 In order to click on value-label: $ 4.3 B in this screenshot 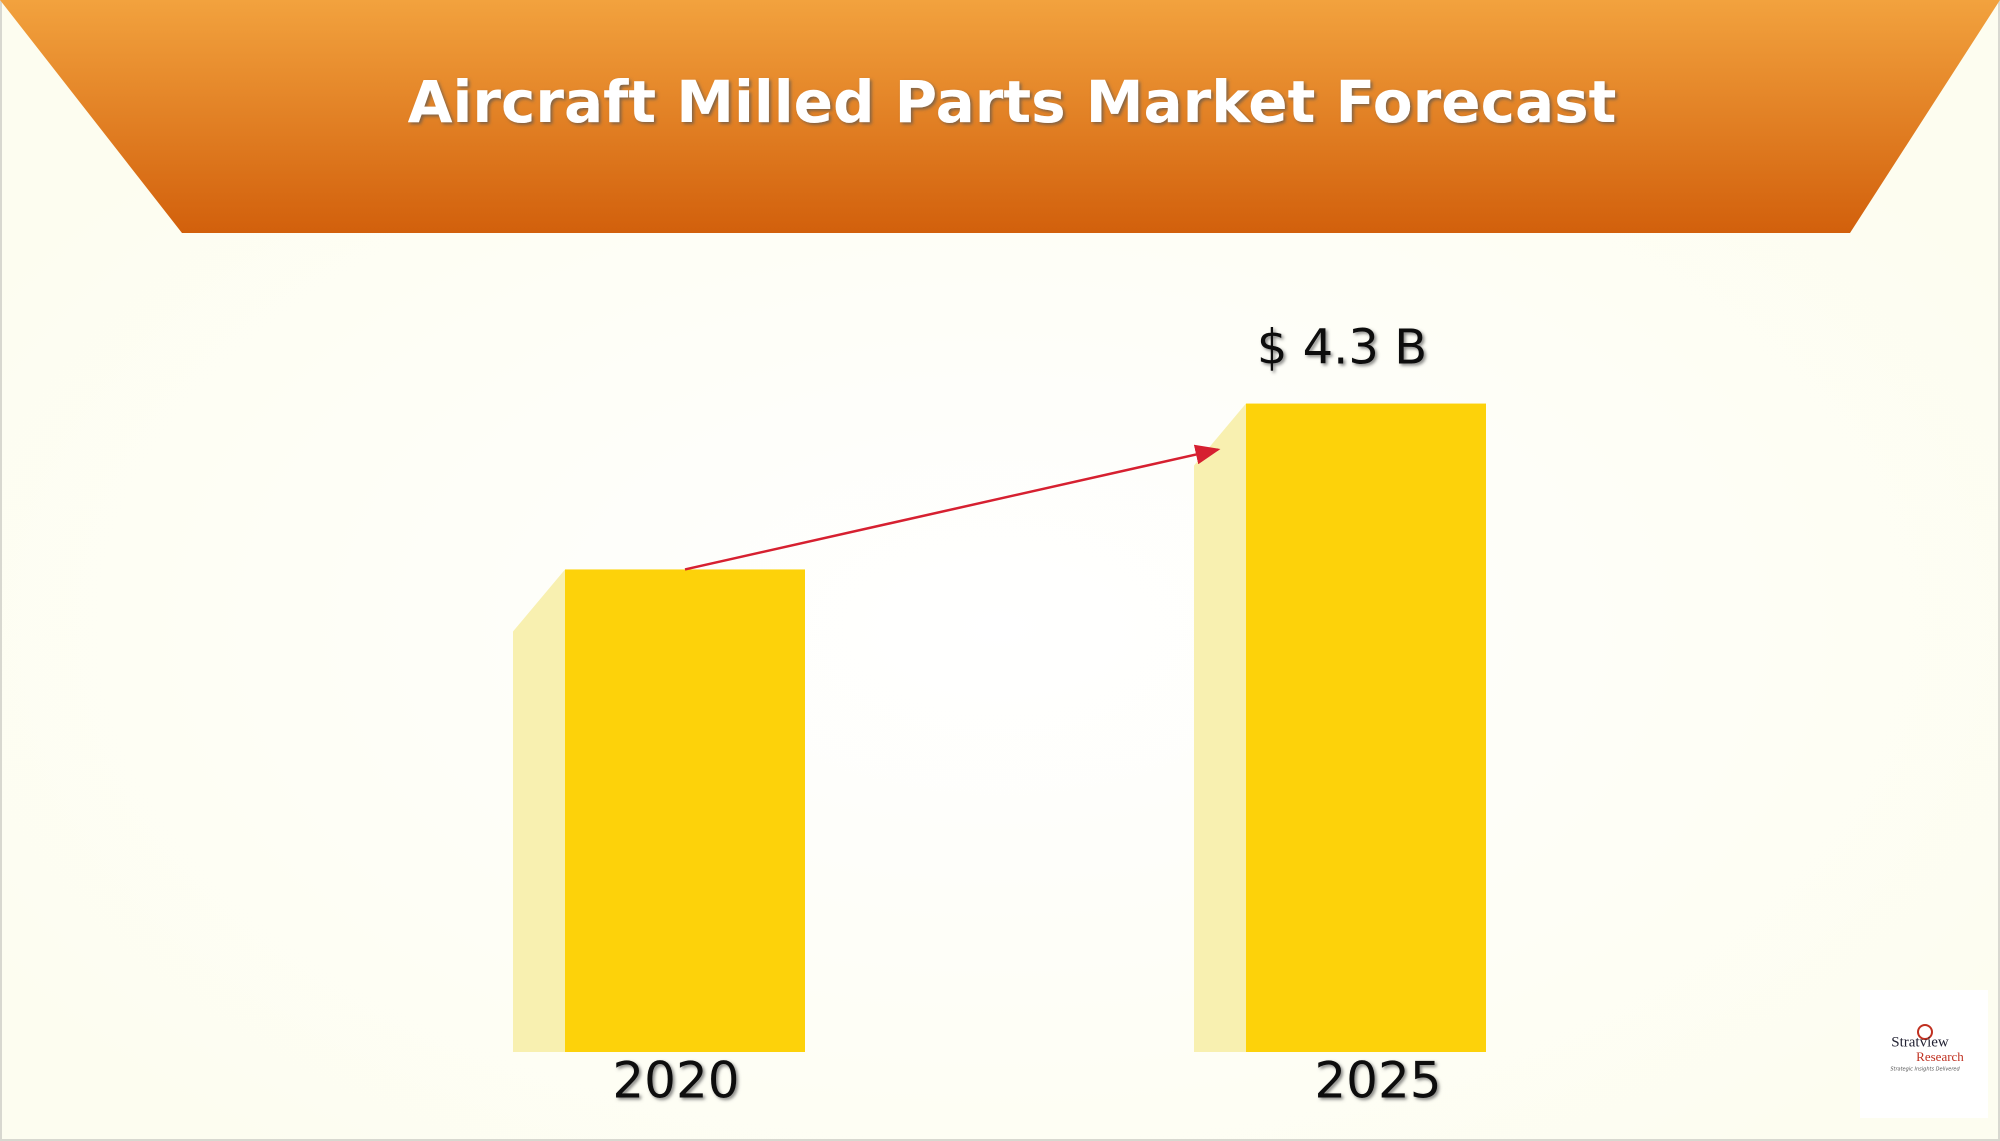, I will do `click(1342, 348)`.